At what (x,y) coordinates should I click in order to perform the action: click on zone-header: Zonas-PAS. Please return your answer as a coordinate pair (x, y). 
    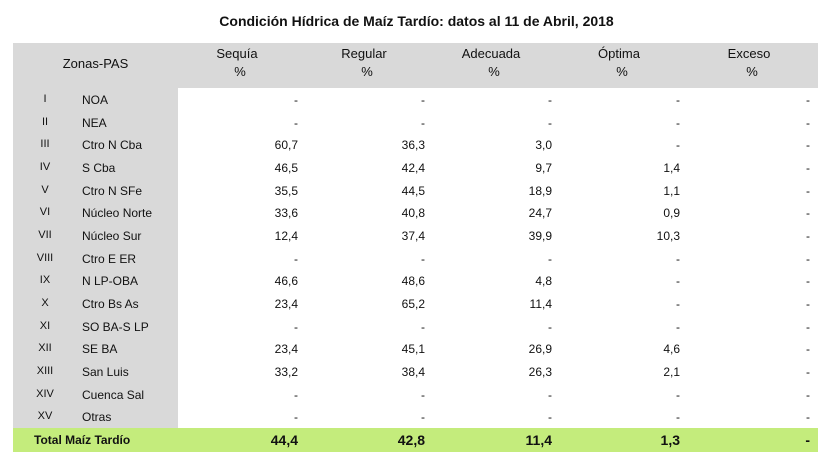
    Looking at the image, I should click on (95, 63).